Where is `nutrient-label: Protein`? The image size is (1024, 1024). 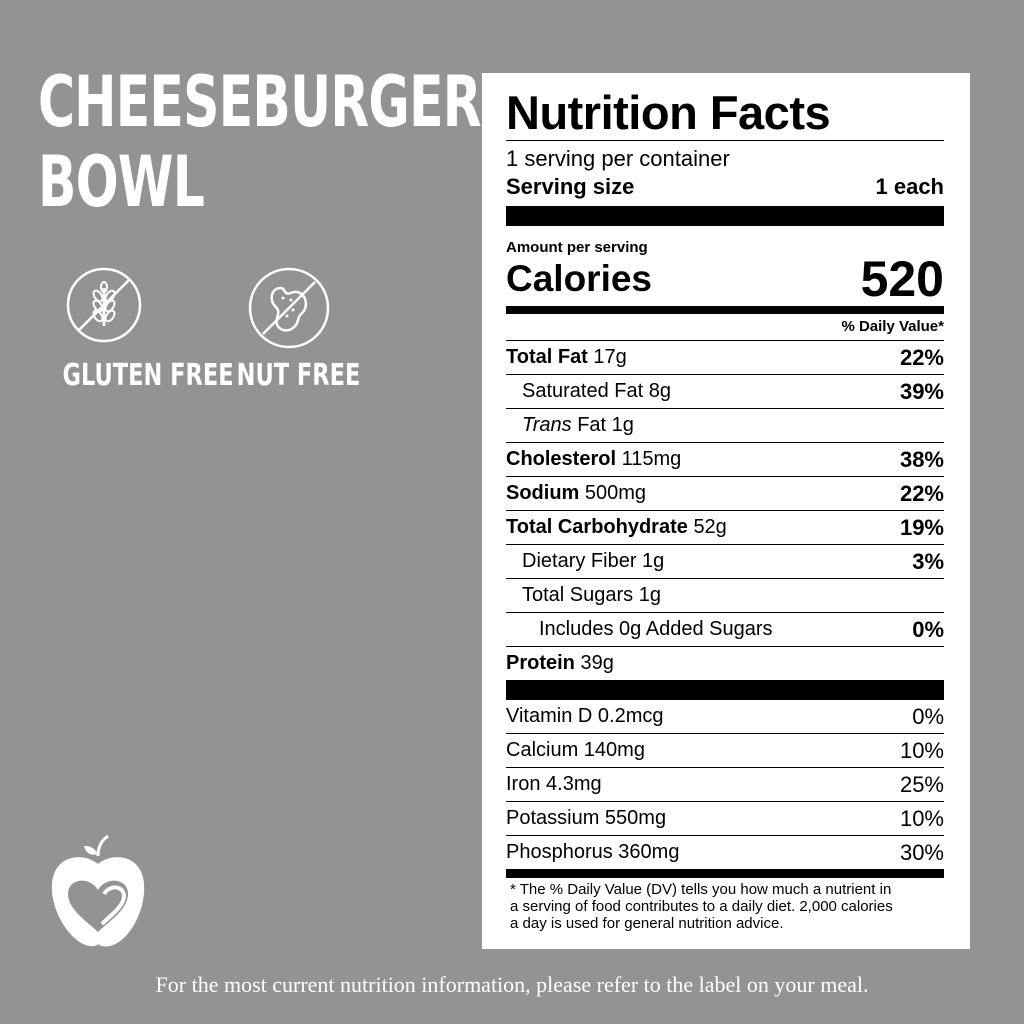 nutrient-label: Protein is located at coordinates (540, 663).